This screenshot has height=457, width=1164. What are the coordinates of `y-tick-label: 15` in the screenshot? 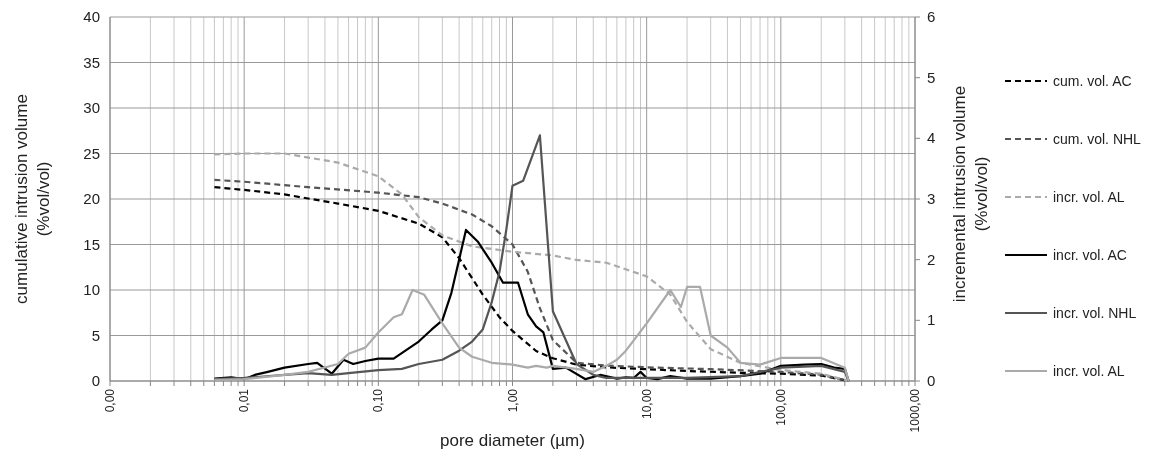 It's located at (91, 244).